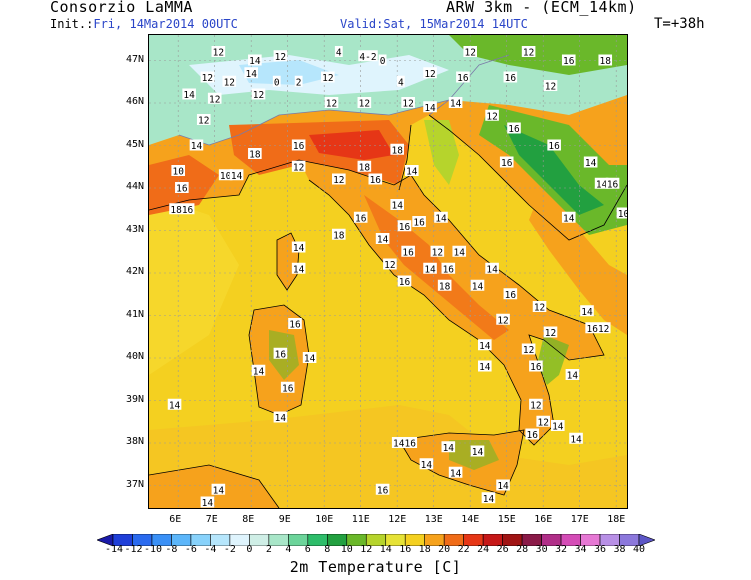 Image resolution: width=751 pixels, height=580 pixels. I want to click on colorbar-tick-label: -10, so click(153, 549).